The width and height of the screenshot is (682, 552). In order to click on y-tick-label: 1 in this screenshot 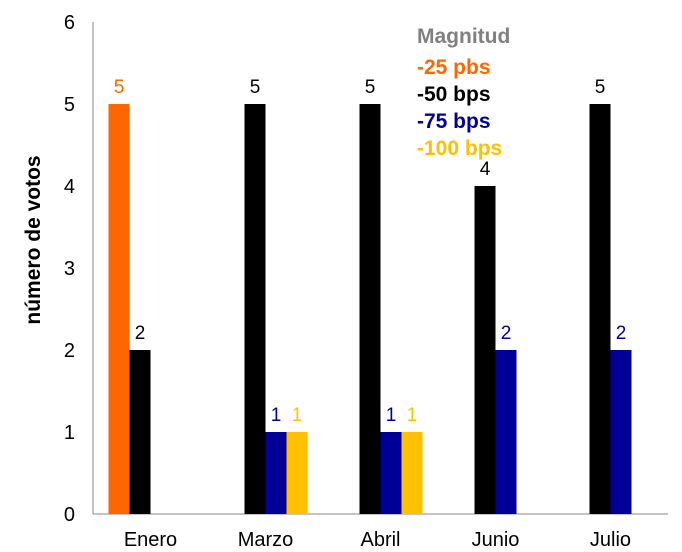, I will do `click(69, 433)`.